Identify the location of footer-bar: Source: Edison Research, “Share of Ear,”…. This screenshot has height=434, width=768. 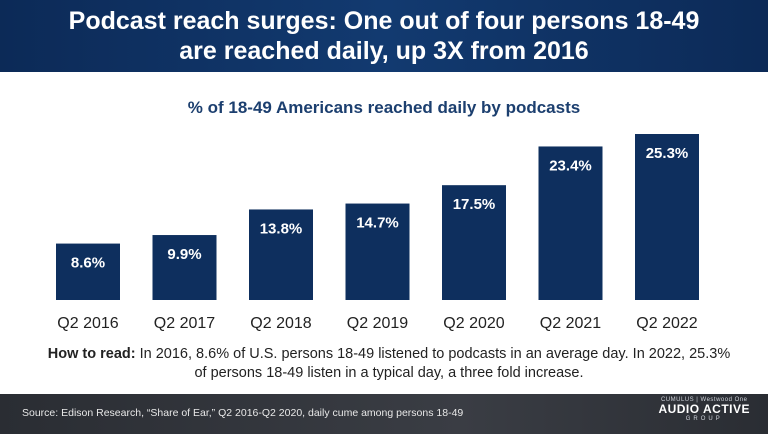
(384, 414).